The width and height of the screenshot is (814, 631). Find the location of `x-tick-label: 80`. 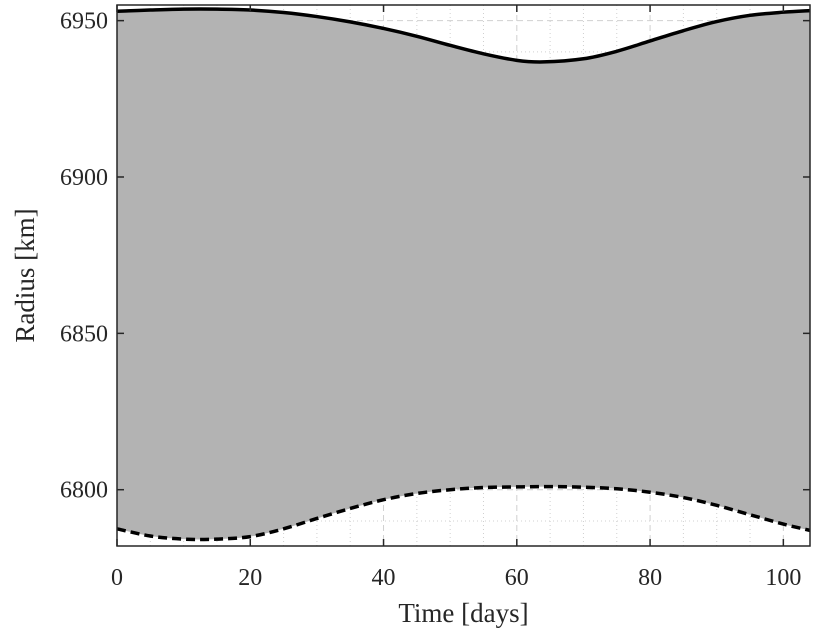

x-tick-label: 80 is located at coordinates (650, 578).